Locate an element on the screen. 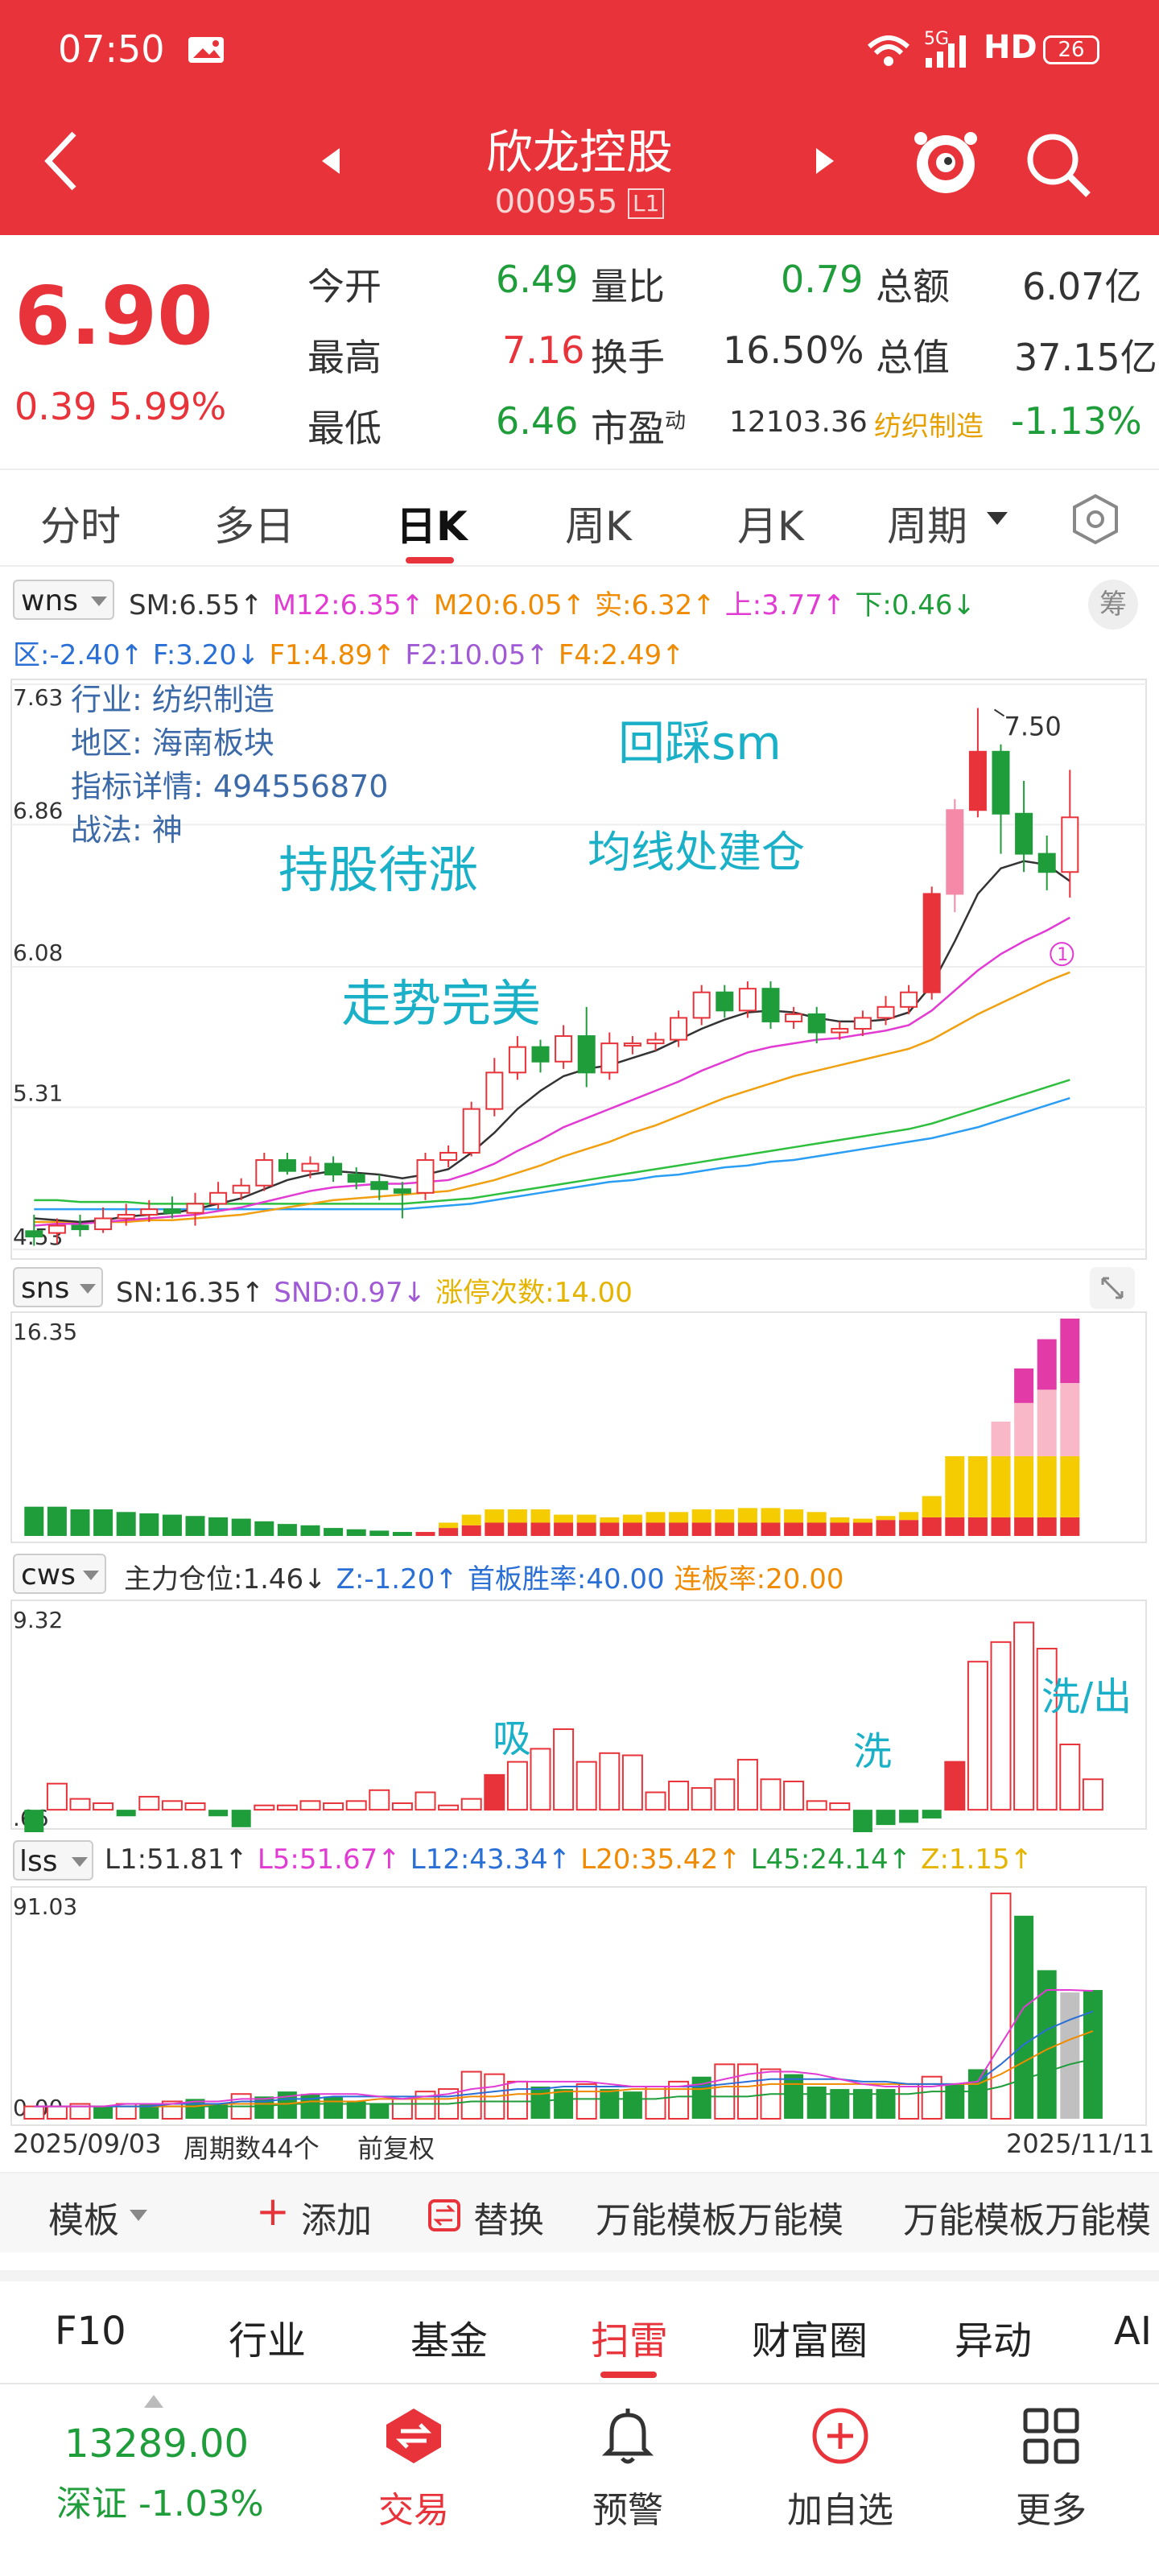 The image size is (1159, 2576). price-change-pct: 5.99% is located at coordinates (168, 406).